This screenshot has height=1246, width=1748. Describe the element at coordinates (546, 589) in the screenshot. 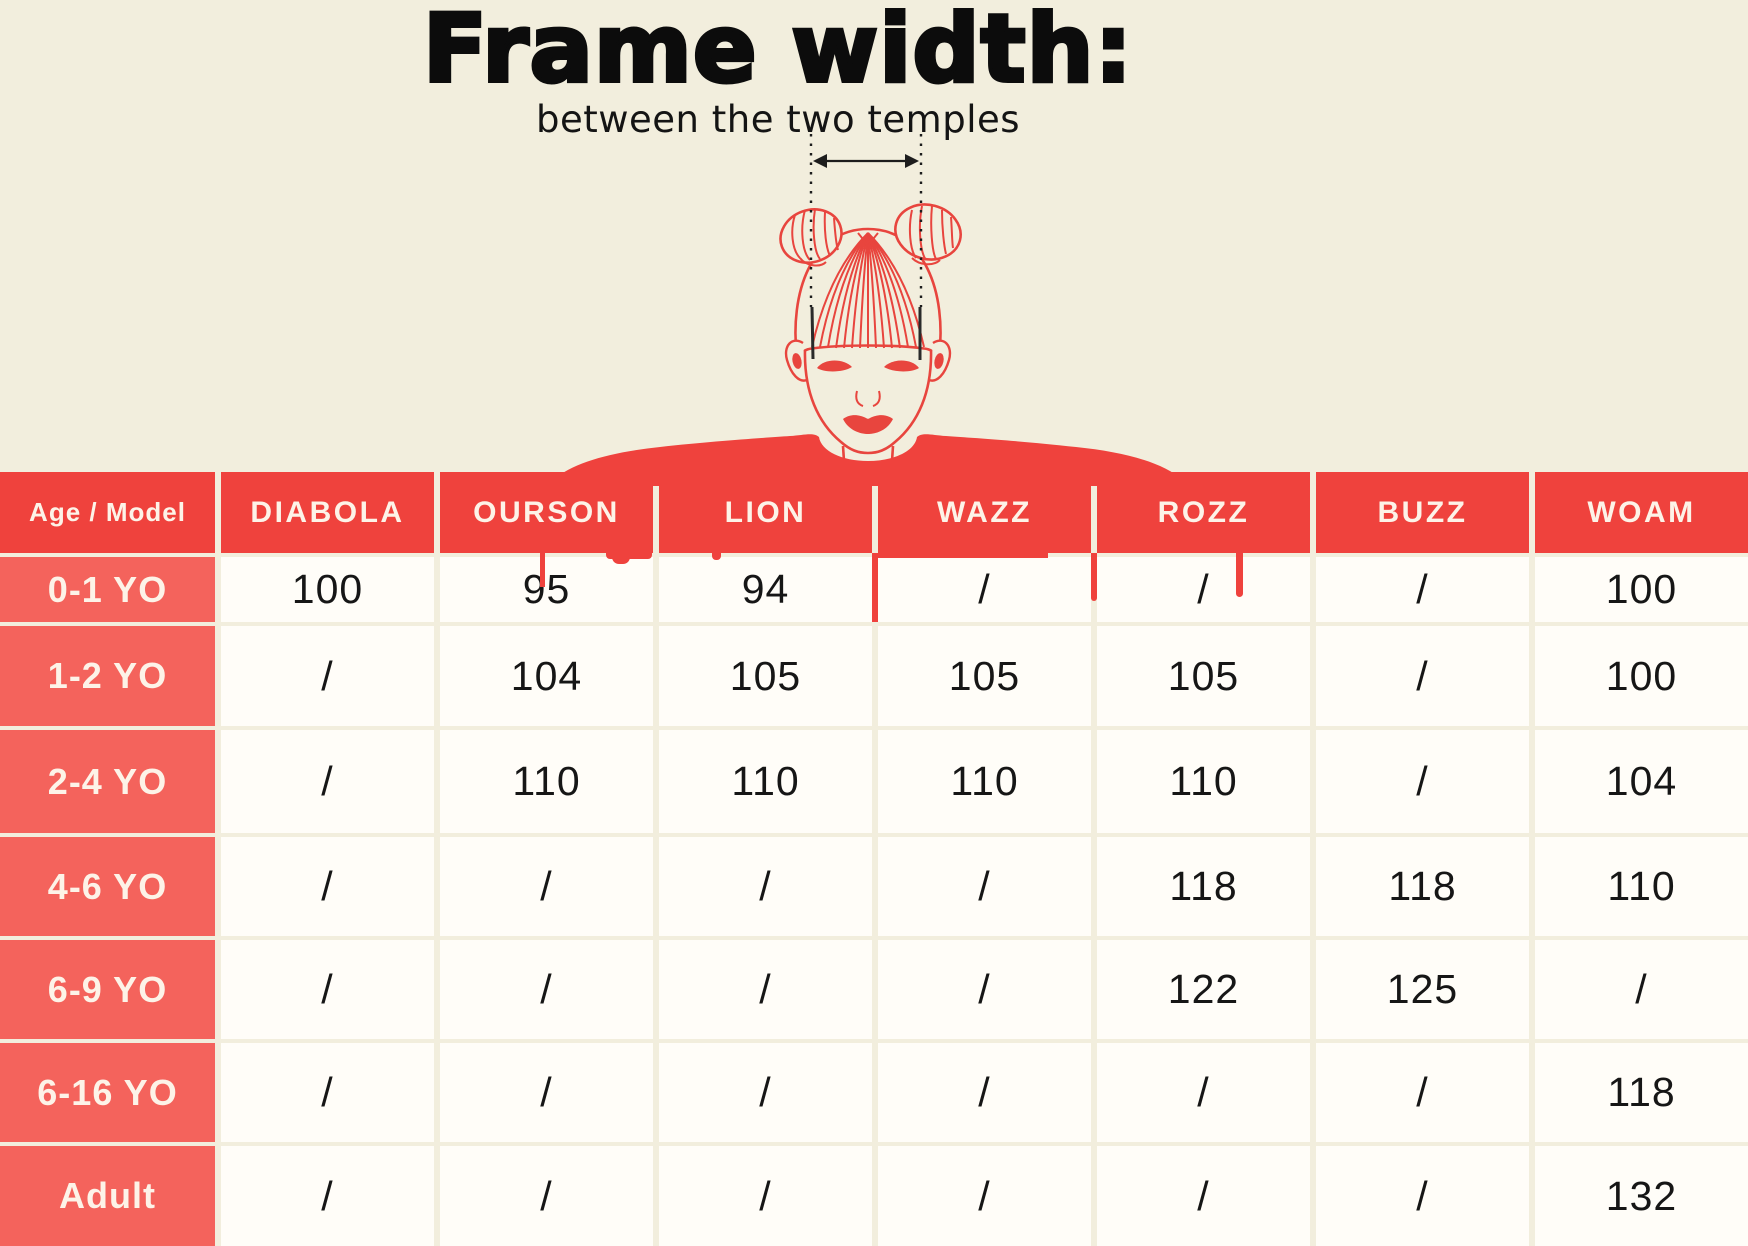

I see `value-cell: 95` at that location.